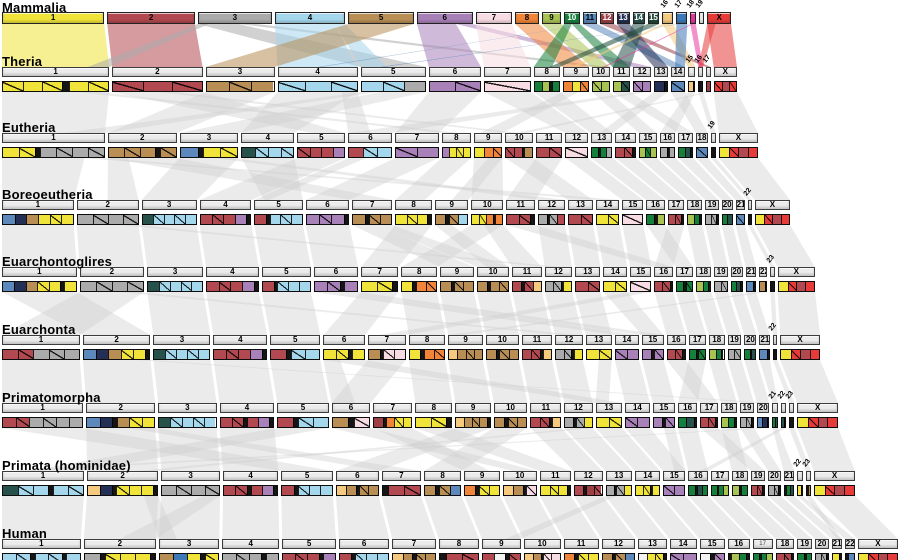 The width and height of the screenshot is (900, 560). I want to click on chromosome-human-19: 19, so click(805, 544).